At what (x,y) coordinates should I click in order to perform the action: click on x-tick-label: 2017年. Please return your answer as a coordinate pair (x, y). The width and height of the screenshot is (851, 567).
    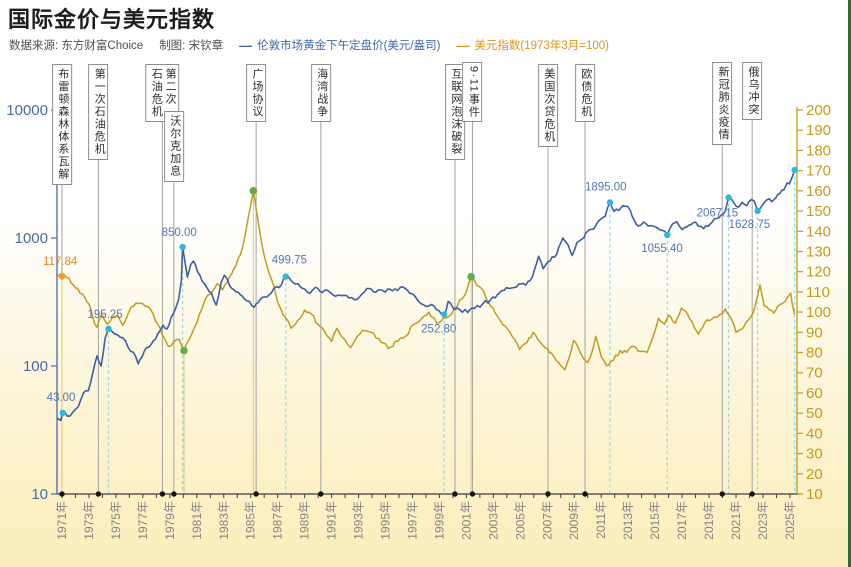
    Looking at the image, I should click on (682, 520).